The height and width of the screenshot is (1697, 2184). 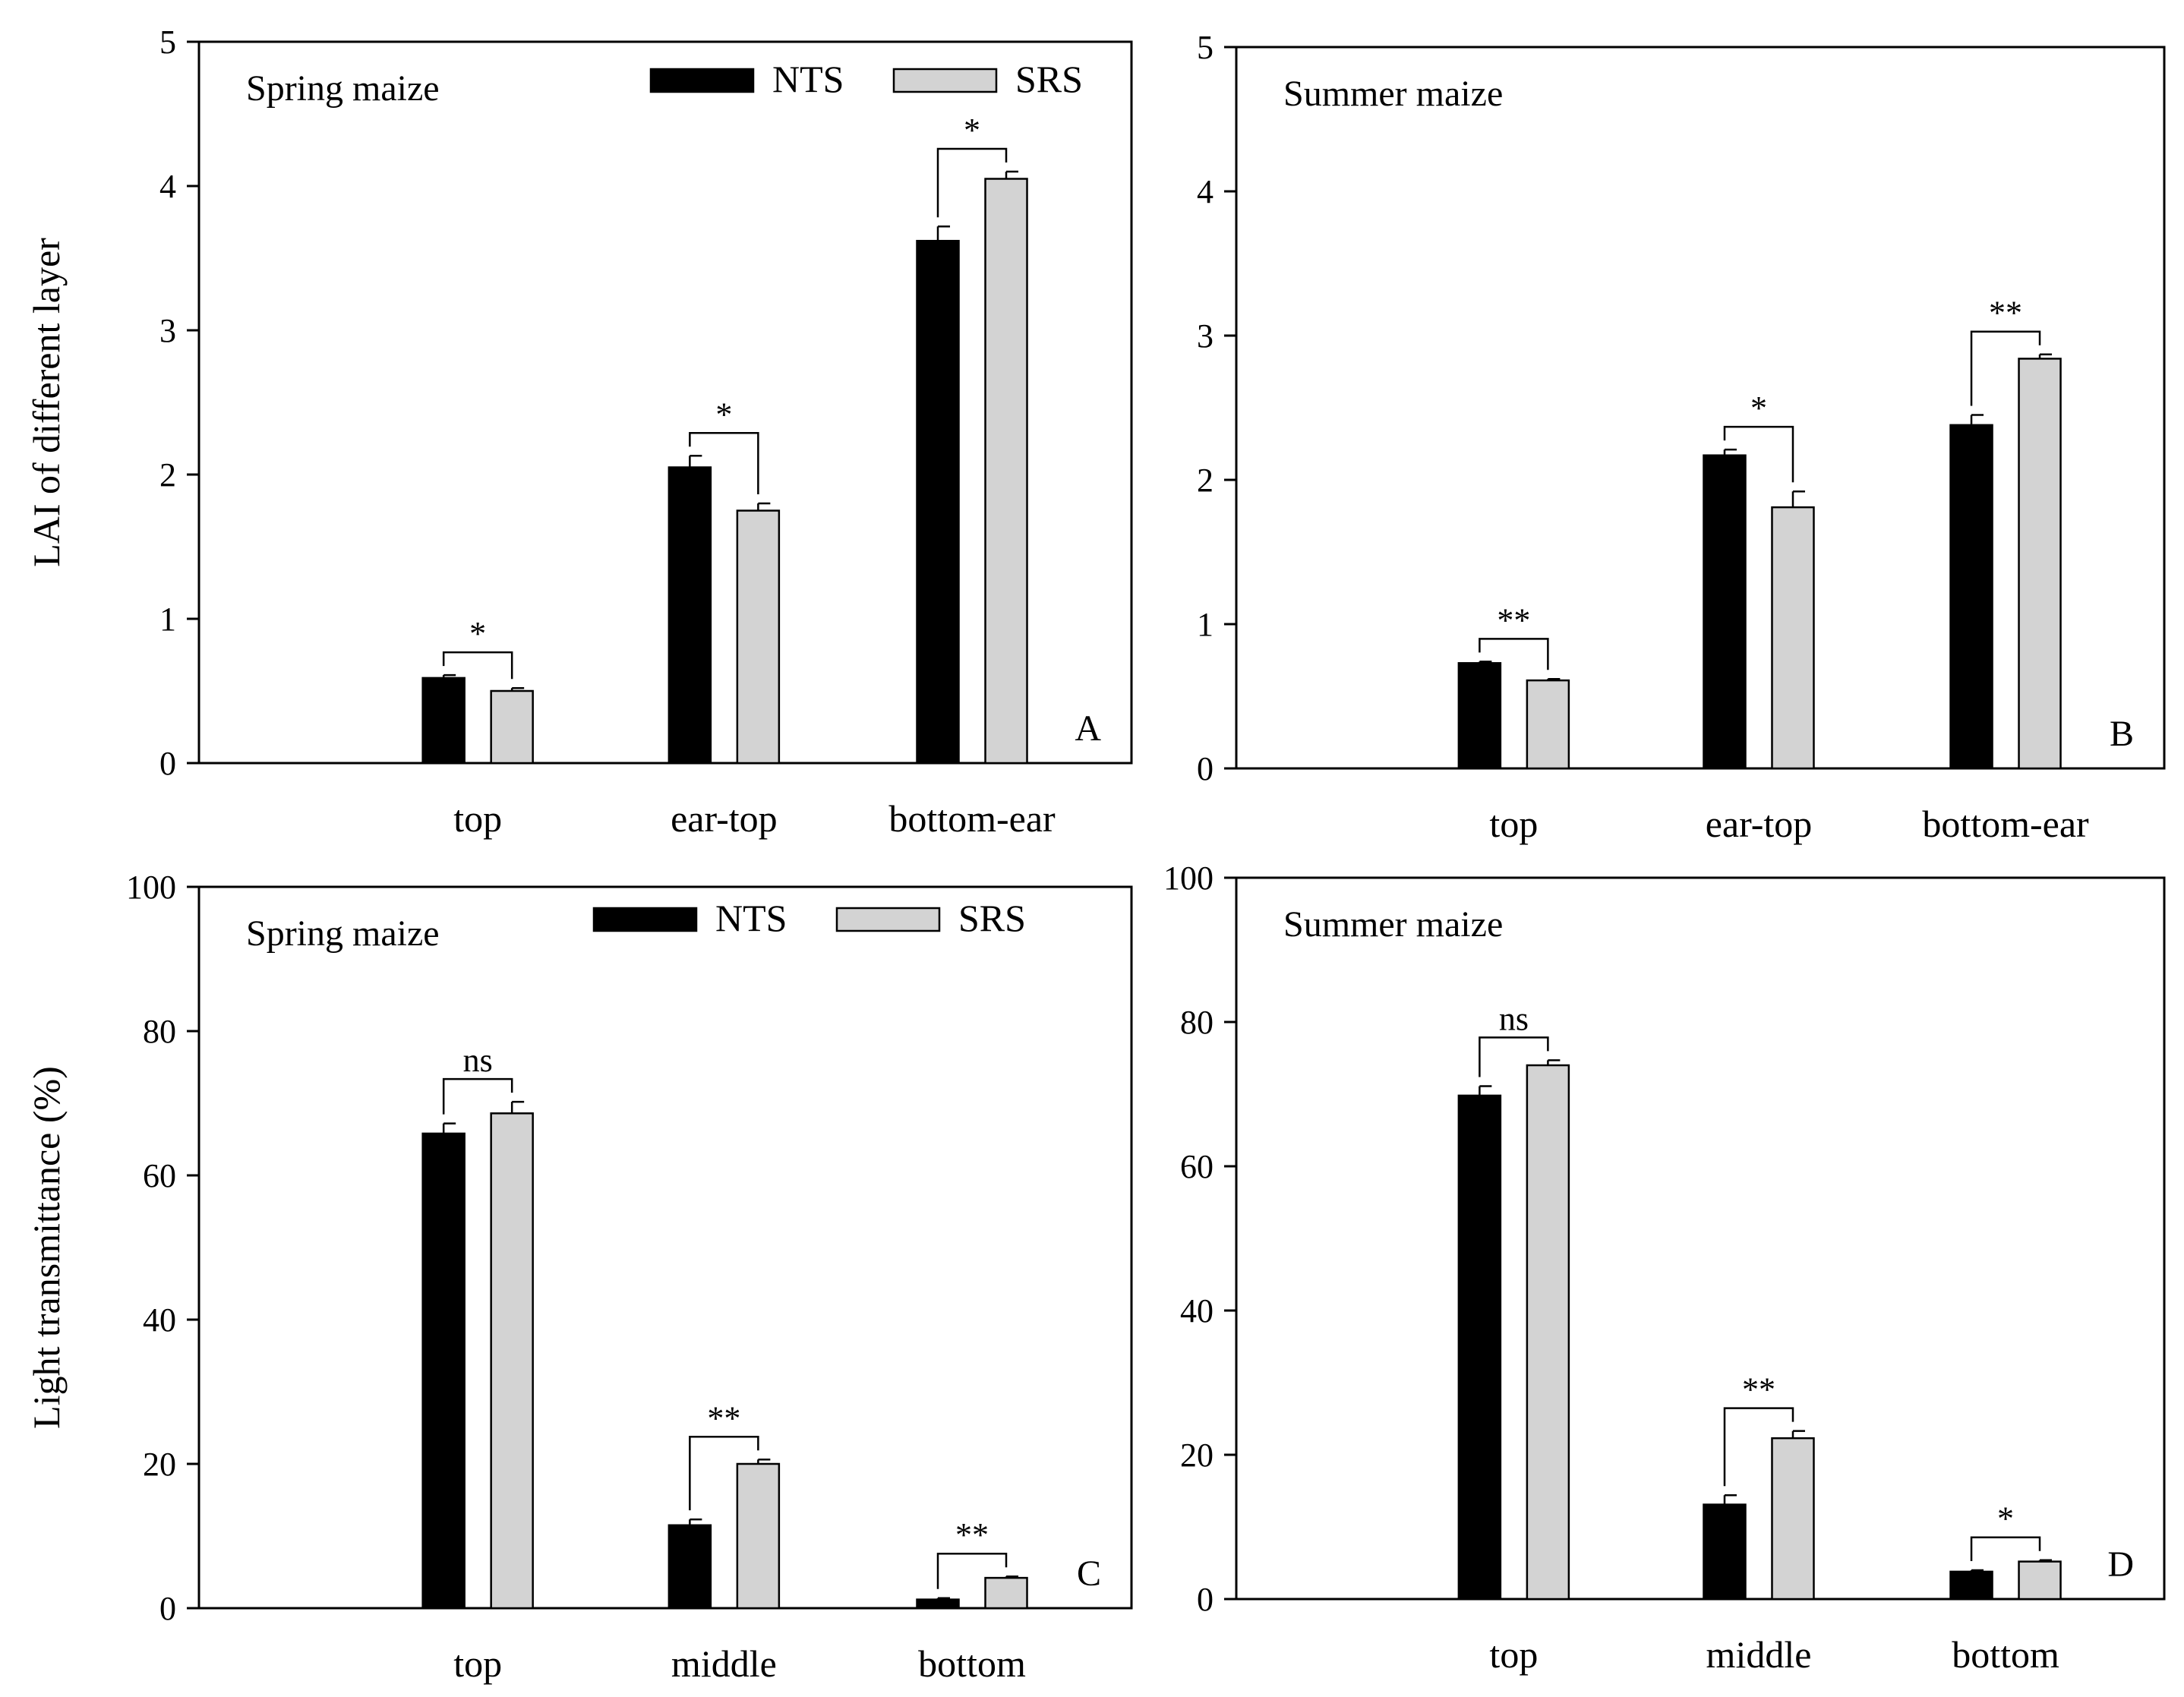 I want to click on panel-letter: C, so click(x=1089, y=1573).